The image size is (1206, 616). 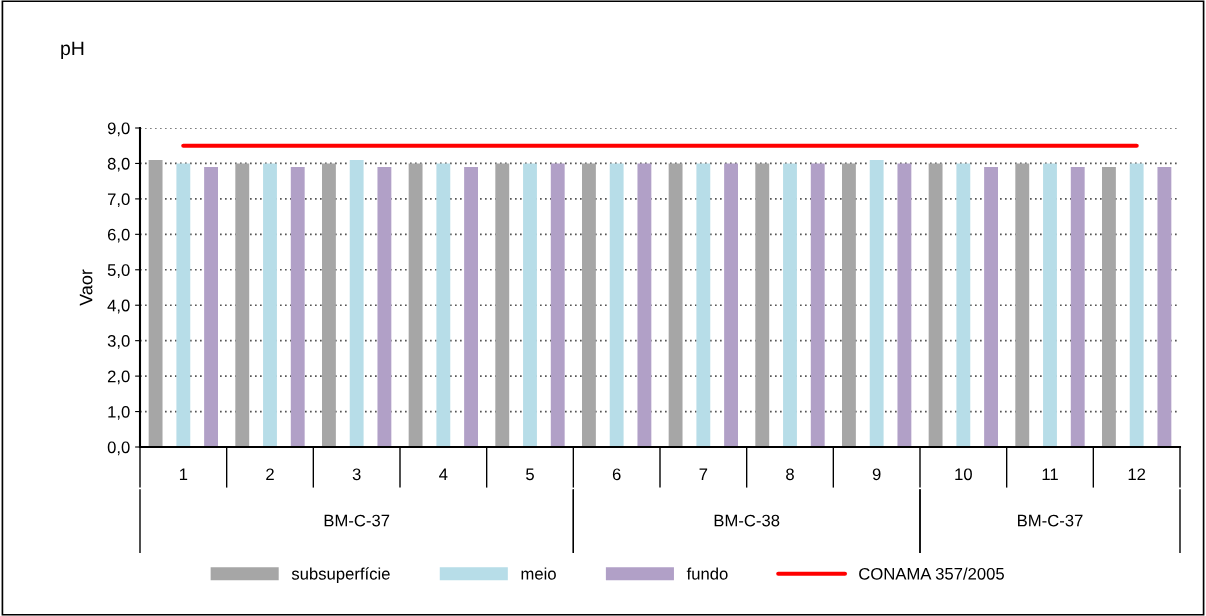 What do you see at coordinates (340, 575) in the screenshot?
I see `legend-label: subsuperfície` at bounding box center [340, 575].